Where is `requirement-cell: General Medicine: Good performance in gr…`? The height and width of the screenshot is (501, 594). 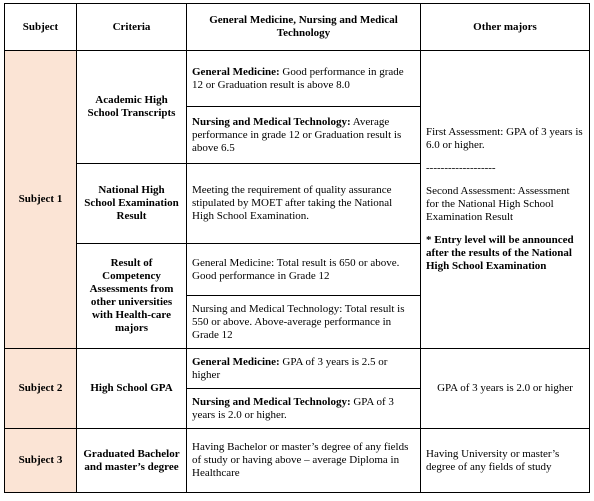
requirement-cell: General Medicine: Good performance in gr… is located at coordinates (303, 78).